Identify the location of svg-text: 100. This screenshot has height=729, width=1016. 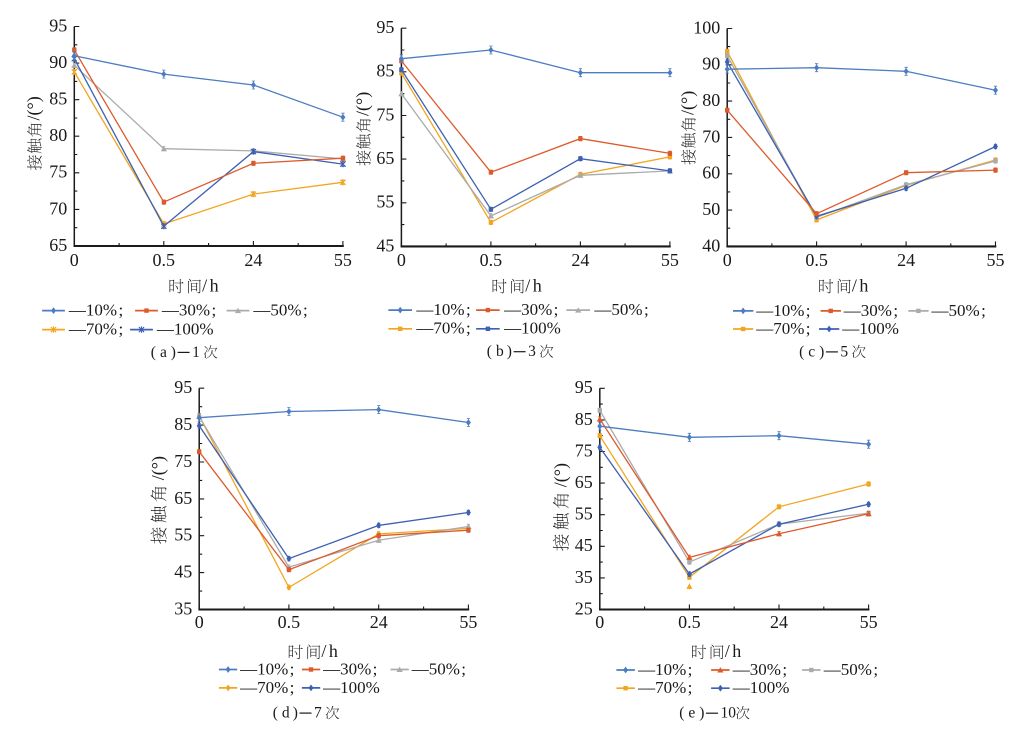
(706, 27).